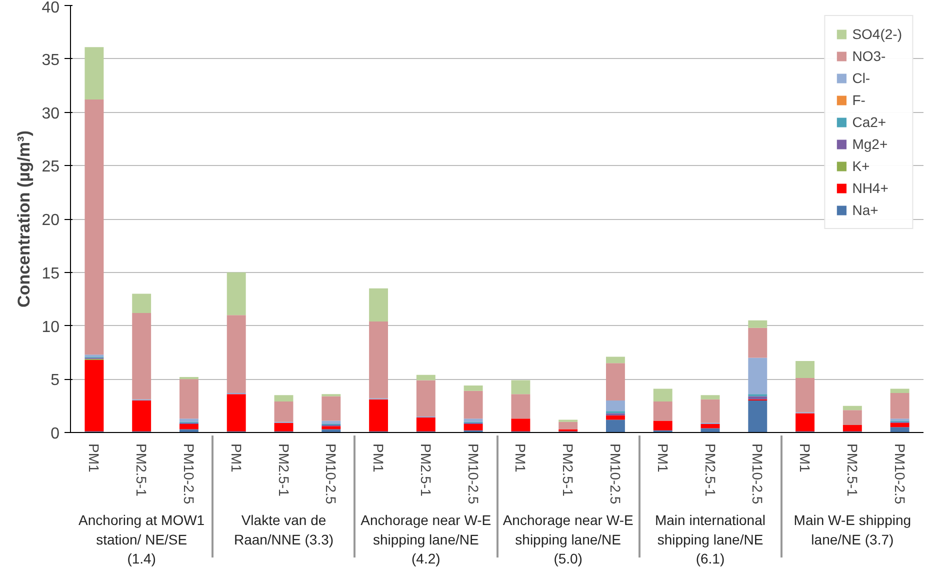 This screenshot has height=569, width=928. I want to click on legend-label: NH4+, so click(870, 188).